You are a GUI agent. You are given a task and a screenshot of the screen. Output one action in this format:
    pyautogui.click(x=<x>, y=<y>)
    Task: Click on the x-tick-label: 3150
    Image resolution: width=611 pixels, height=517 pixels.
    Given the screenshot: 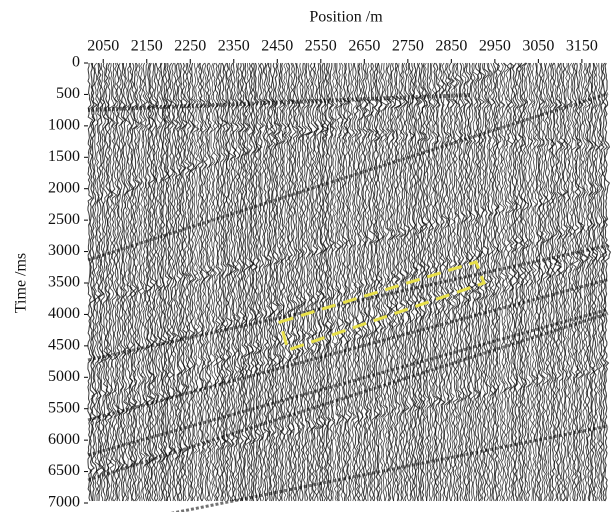 What is the action you would take?
    pyautogui.click(x=582, y=46)
    